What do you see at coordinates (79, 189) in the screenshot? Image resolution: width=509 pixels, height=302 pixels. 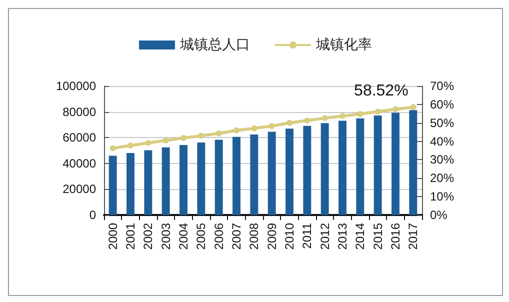 I see `y-tick-label: 20000` at bounding box center [79, 189].